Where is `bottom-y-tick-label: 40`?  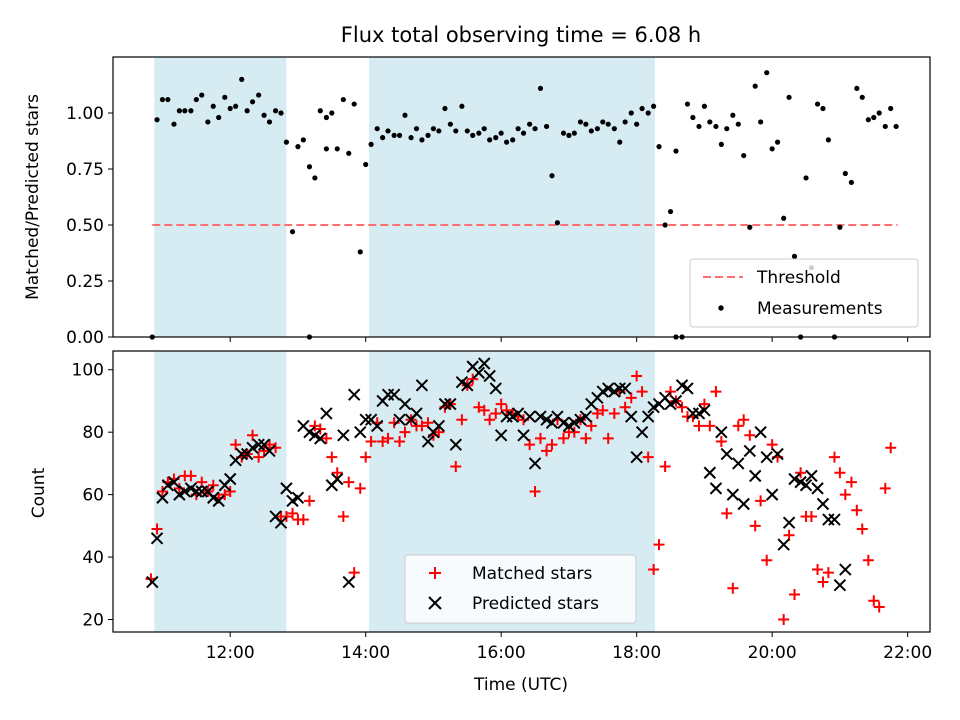 bottom-y-tick-label: 40 is located at coordinates (93, 558).